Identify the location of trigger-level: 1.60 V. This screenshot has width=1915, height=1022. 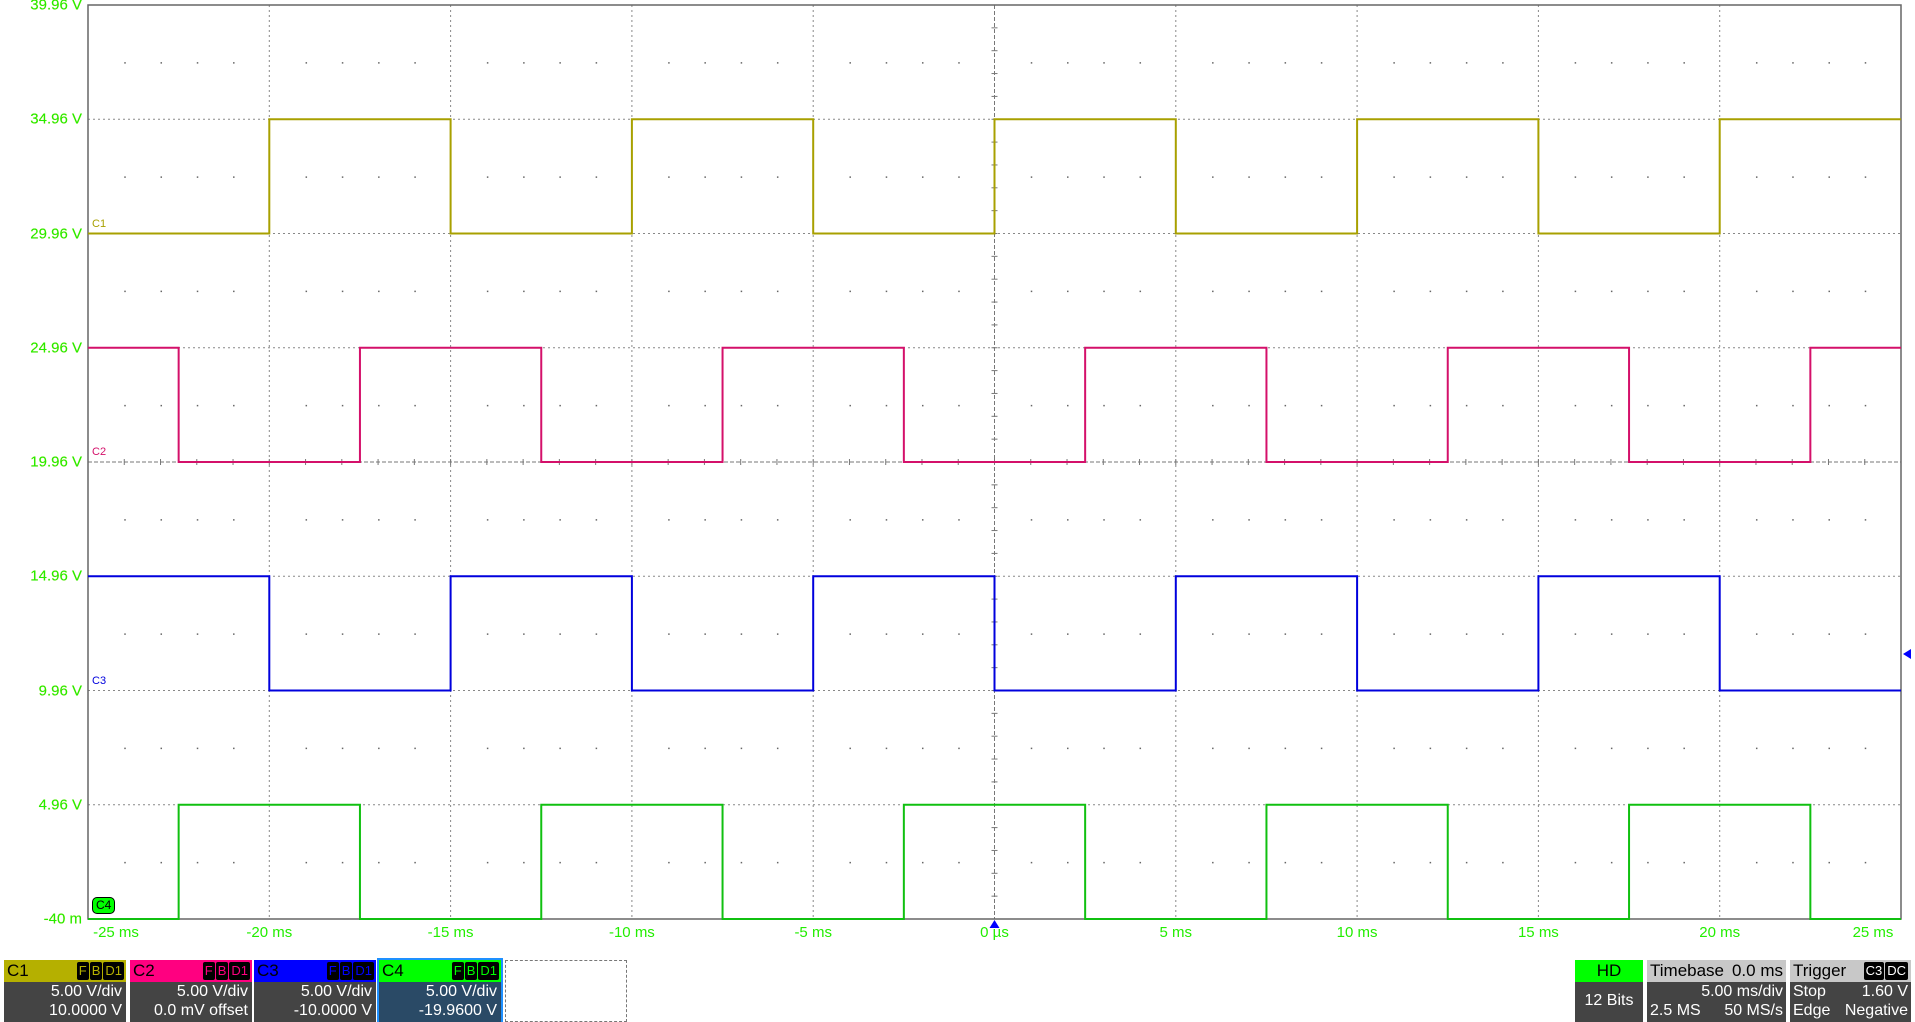
(1884, 991).